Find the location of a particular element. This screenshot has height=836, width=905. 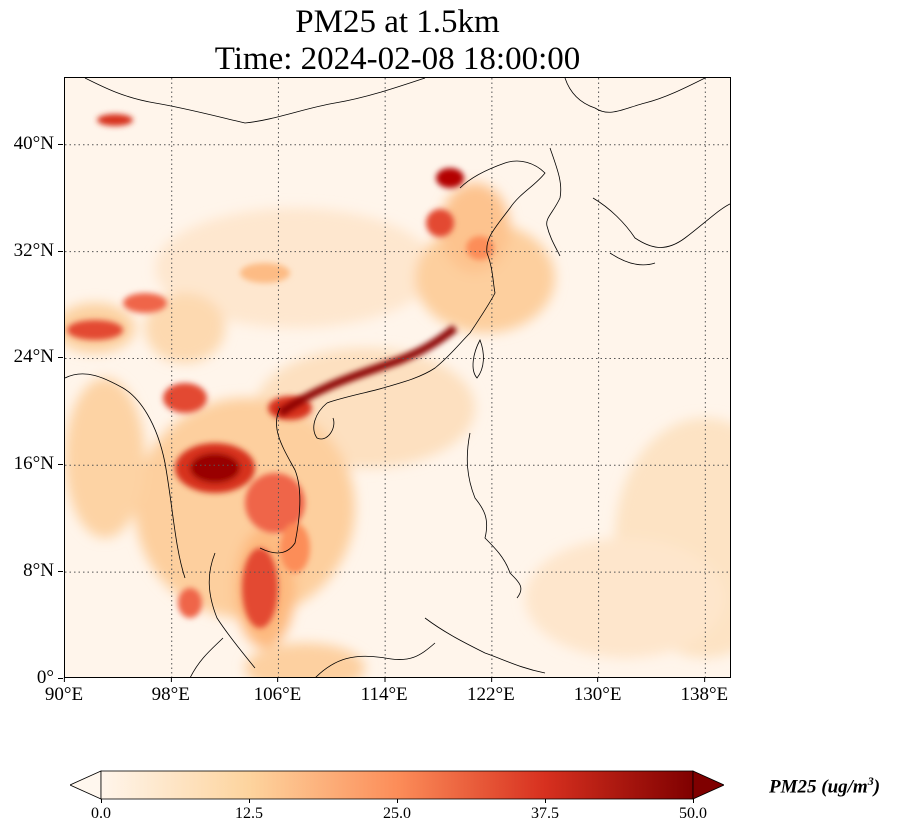

colorbar-tick-label: 0.0 is located at coordinates (101, 810).